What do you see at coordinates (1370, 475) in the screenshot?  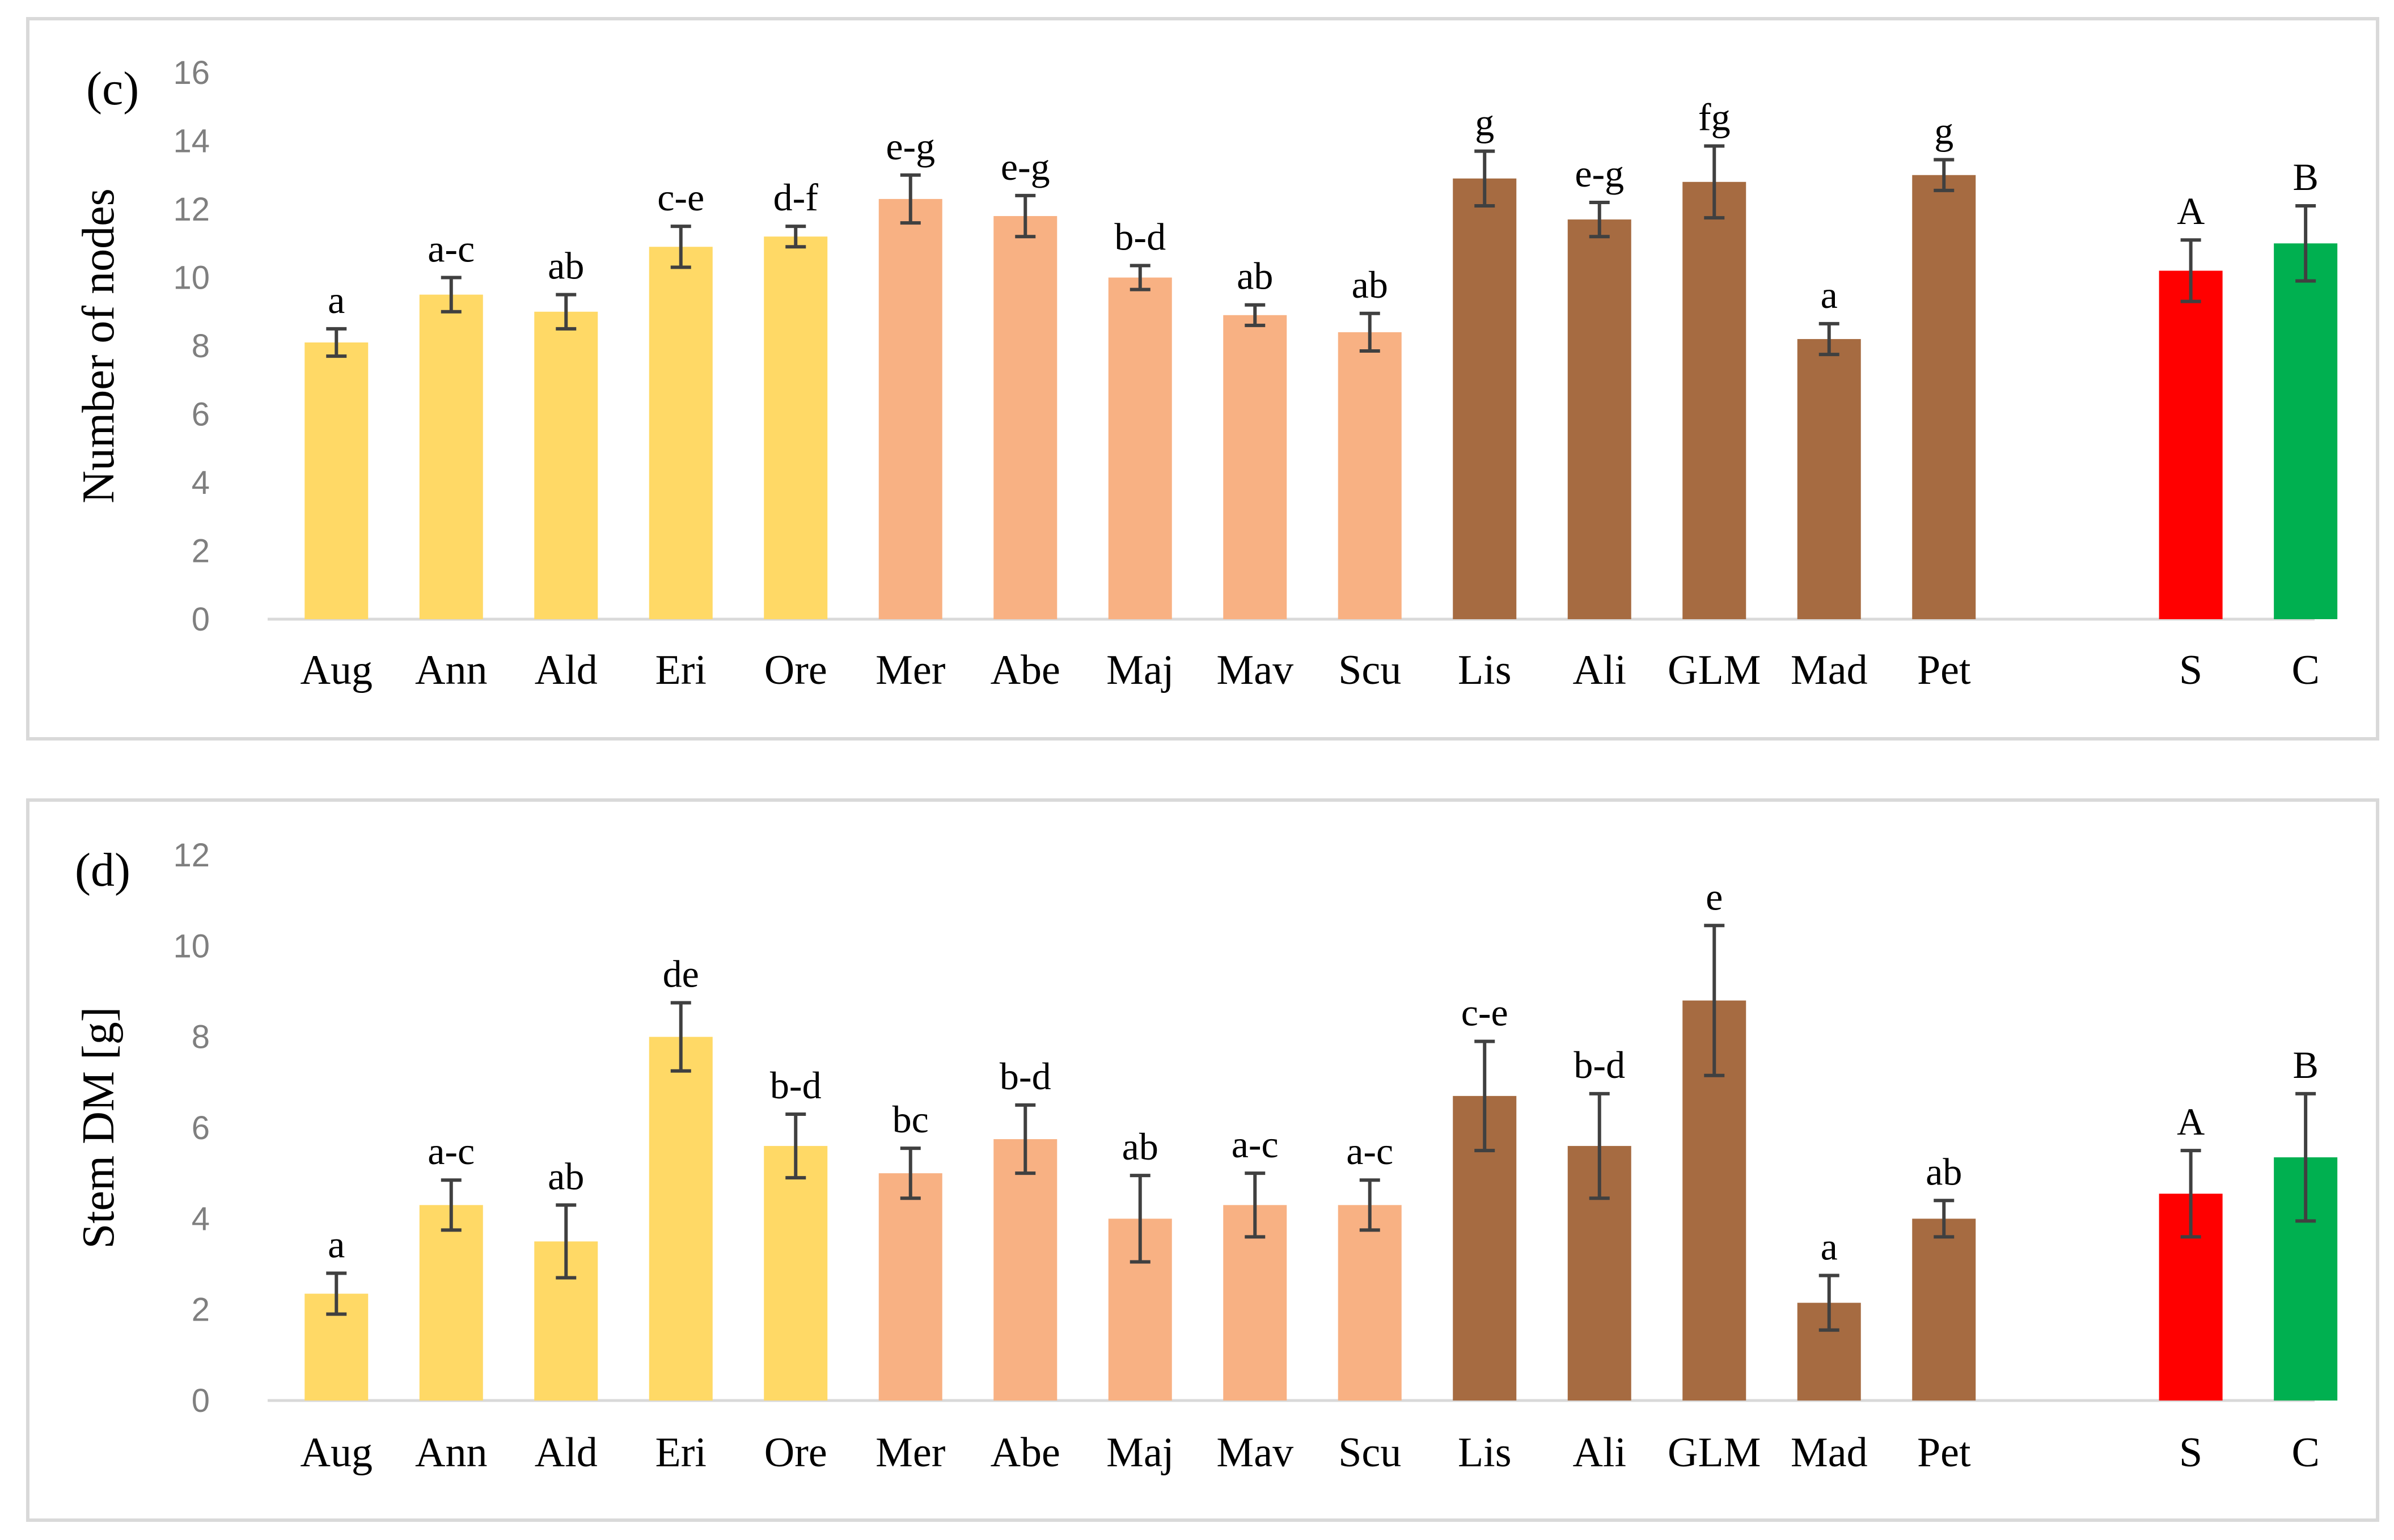 I see `bar-scu` at bounding box center [1370, 475].